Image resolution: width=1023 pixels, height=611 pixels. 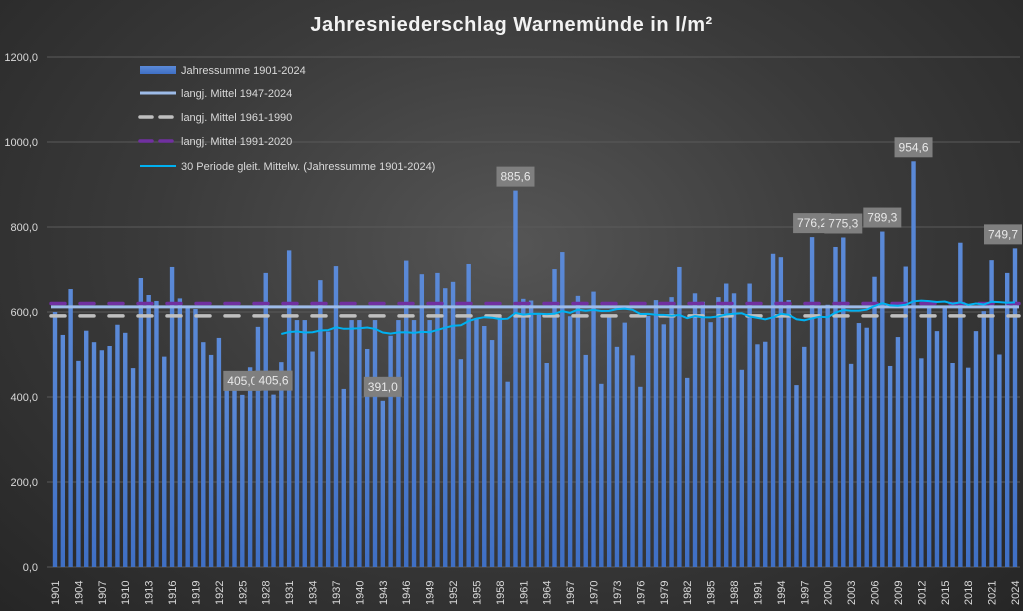 What do you see at coordinates (601, 475) in the screenshot?
I see `bar-1971` at bounding box center [601, 475].